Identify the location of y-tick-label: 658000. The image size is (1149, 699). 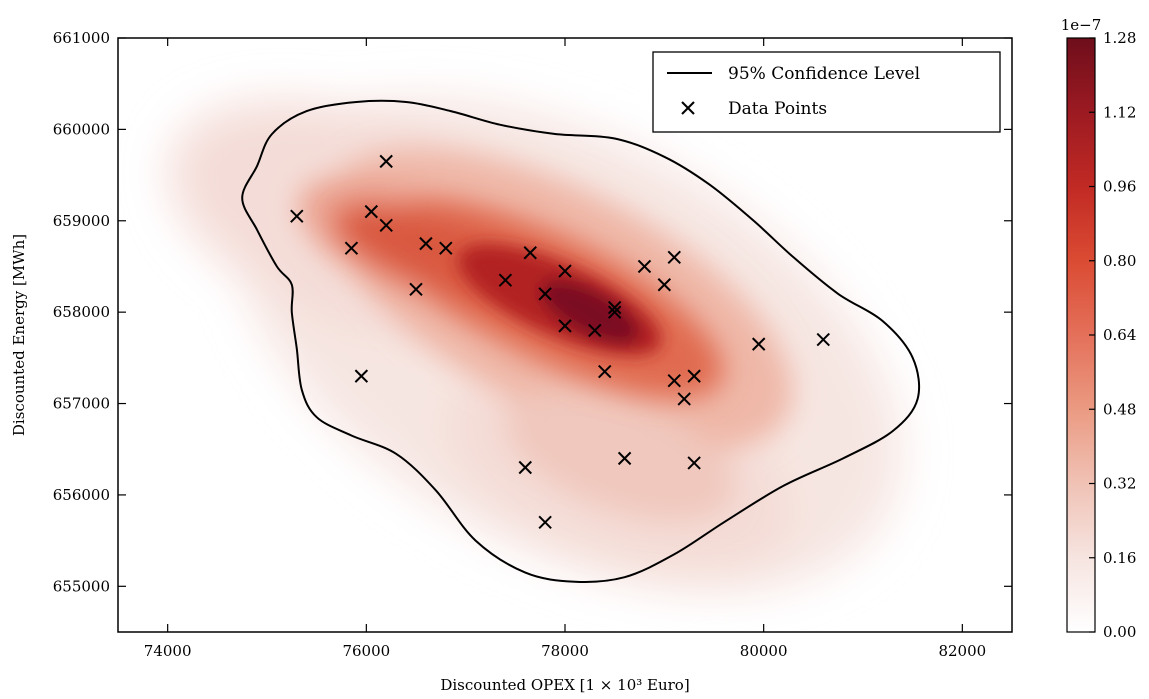
(81, 312).